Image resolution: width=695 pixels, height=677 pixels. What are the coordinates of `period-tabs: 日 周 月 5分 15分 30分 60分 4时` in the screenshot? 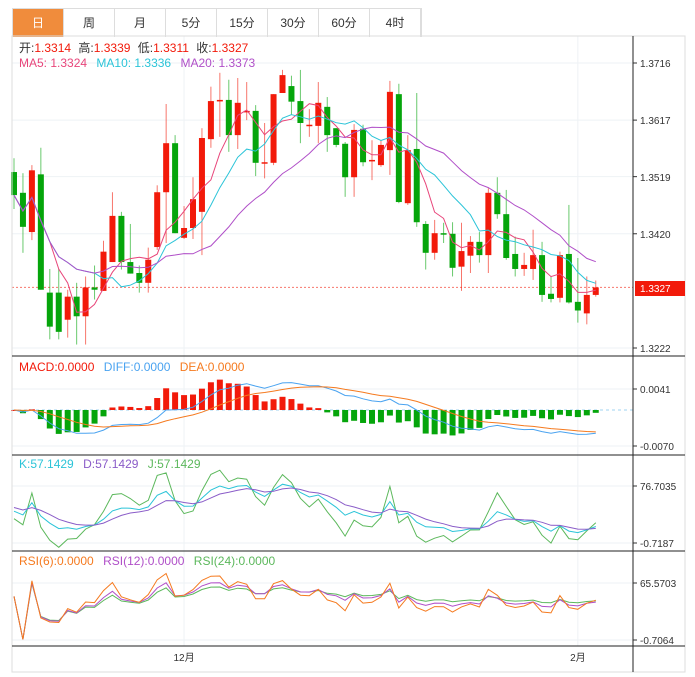 It's located at (217, 22).